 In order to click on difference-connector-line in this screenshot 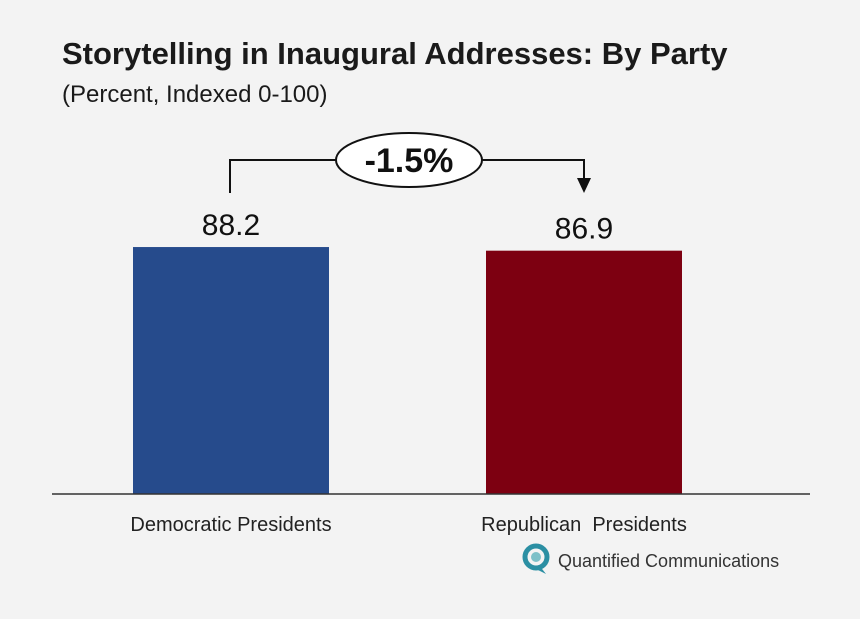, I will do `click(407, 176)`.